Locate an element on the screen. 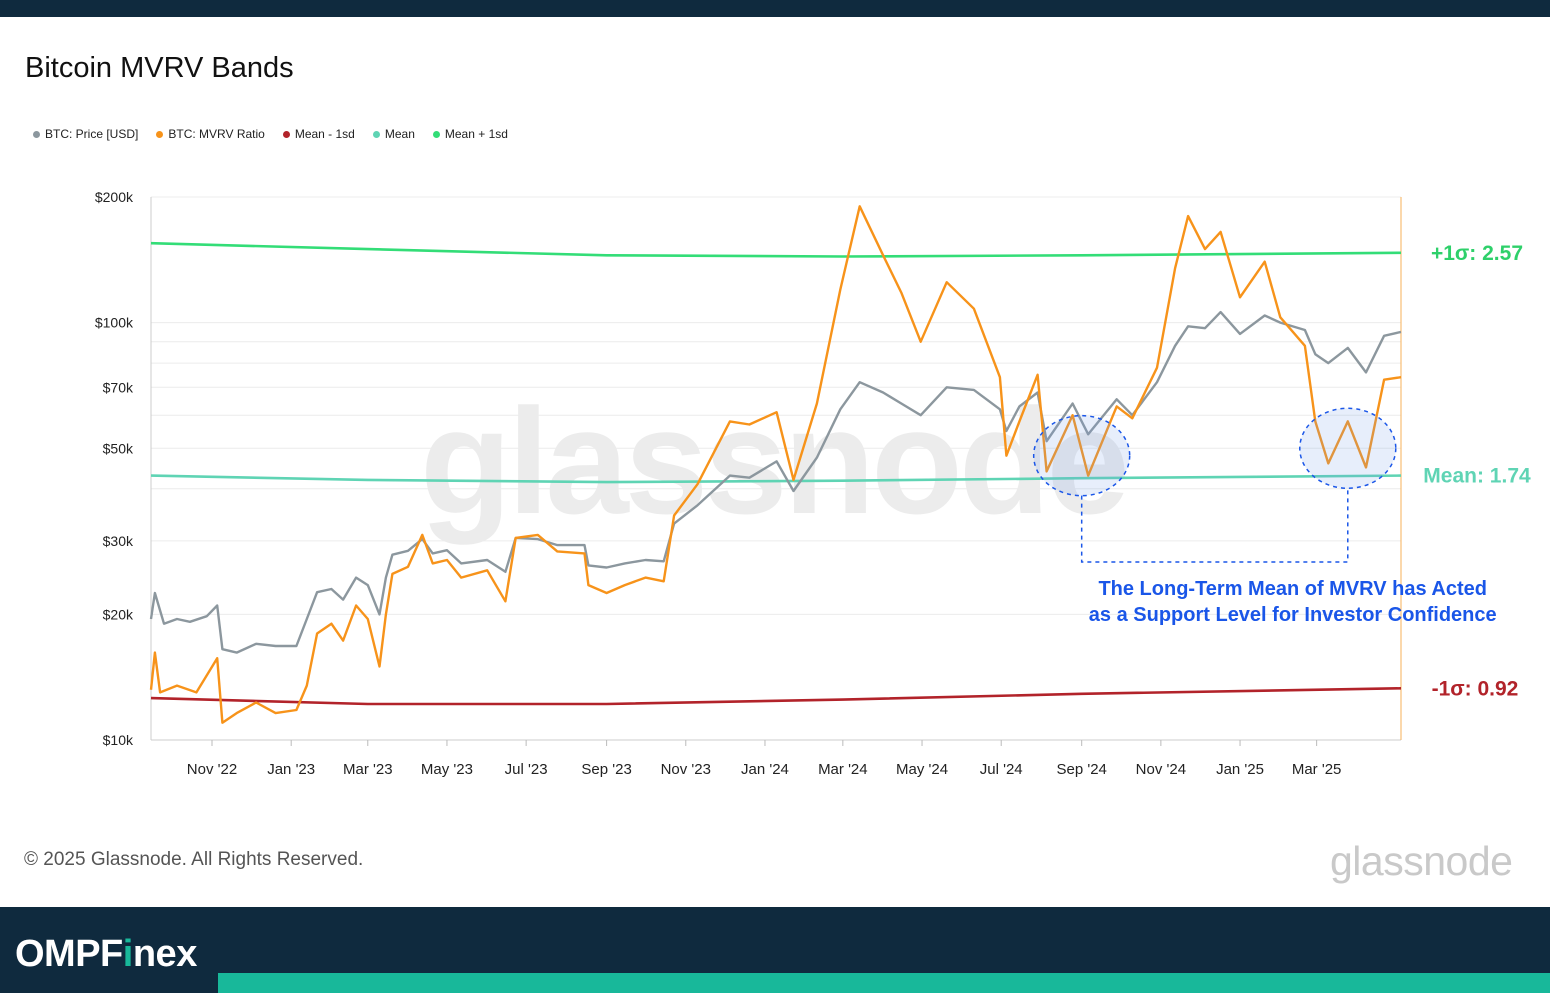 Image resolution: width=1550 pixels, height=993 pixels. band-label: Mean: 1.74 is located at coordinates (1477, 476).